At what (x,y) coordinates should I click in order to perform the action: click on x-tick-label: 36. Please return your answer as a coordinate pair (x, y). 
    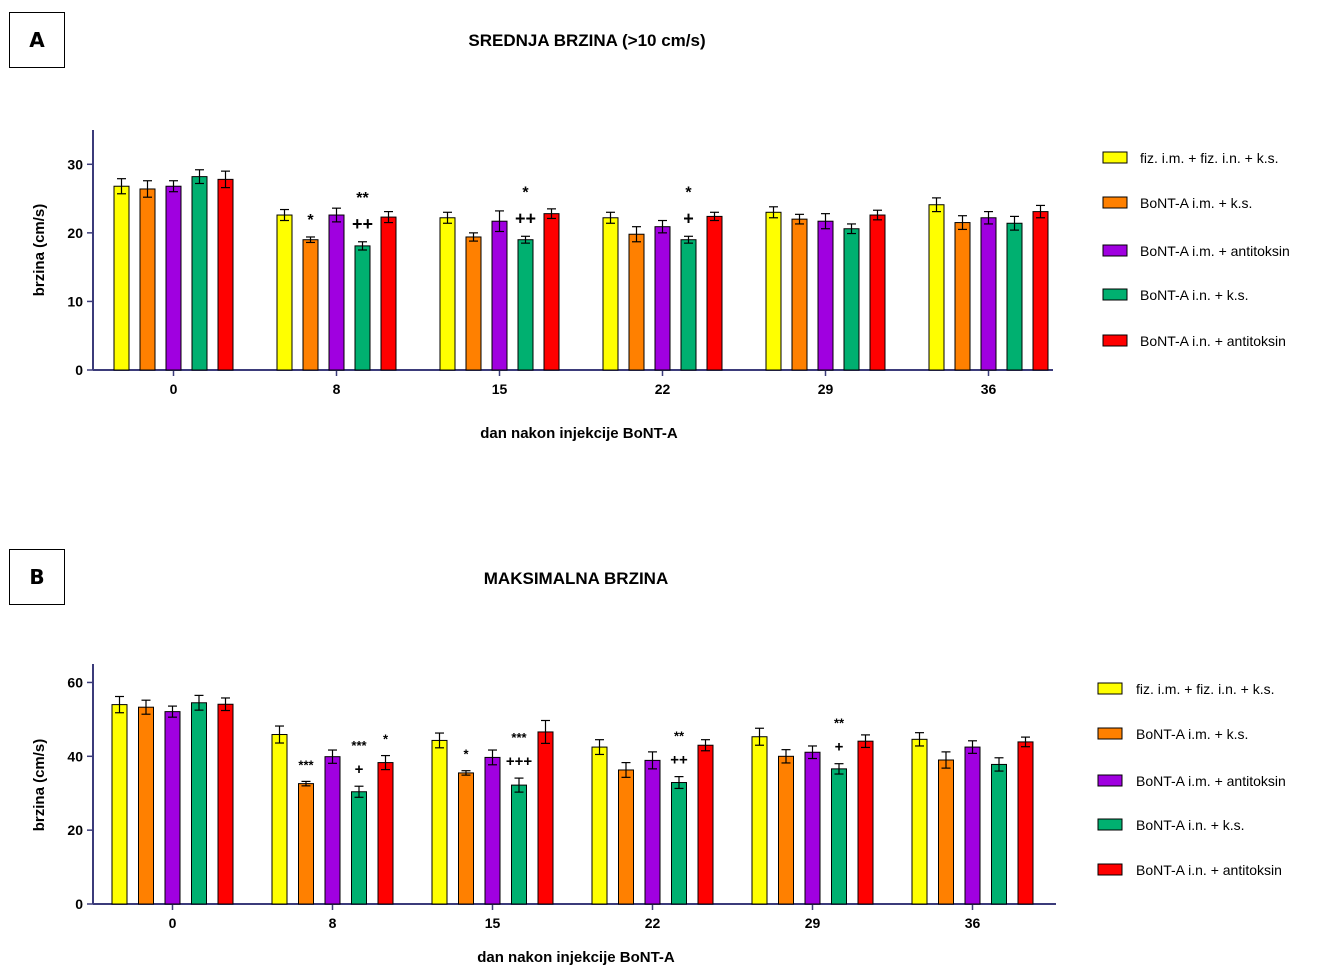
    Looking at the image, I should click on (989, 389).